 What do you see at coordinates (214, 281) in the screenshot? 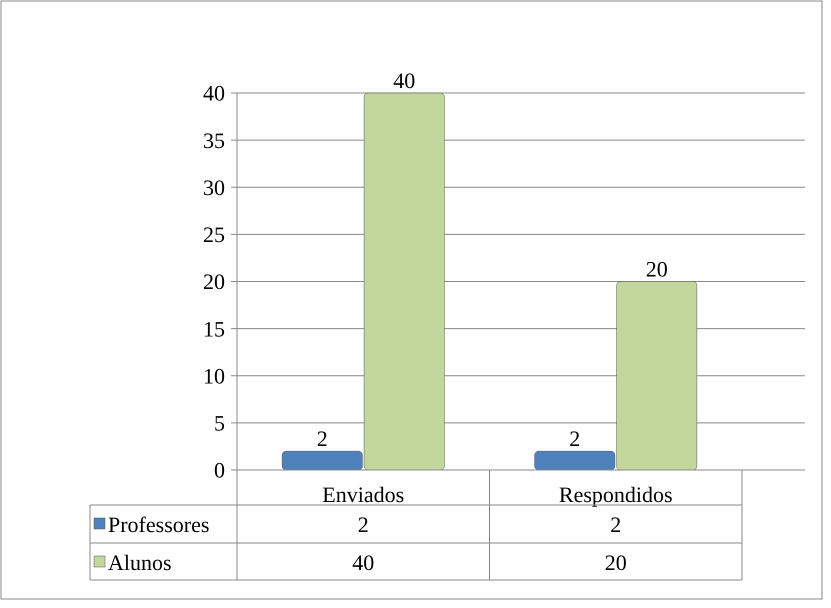
I see `y-tick-label: 20` at bounding box center [214, 281].